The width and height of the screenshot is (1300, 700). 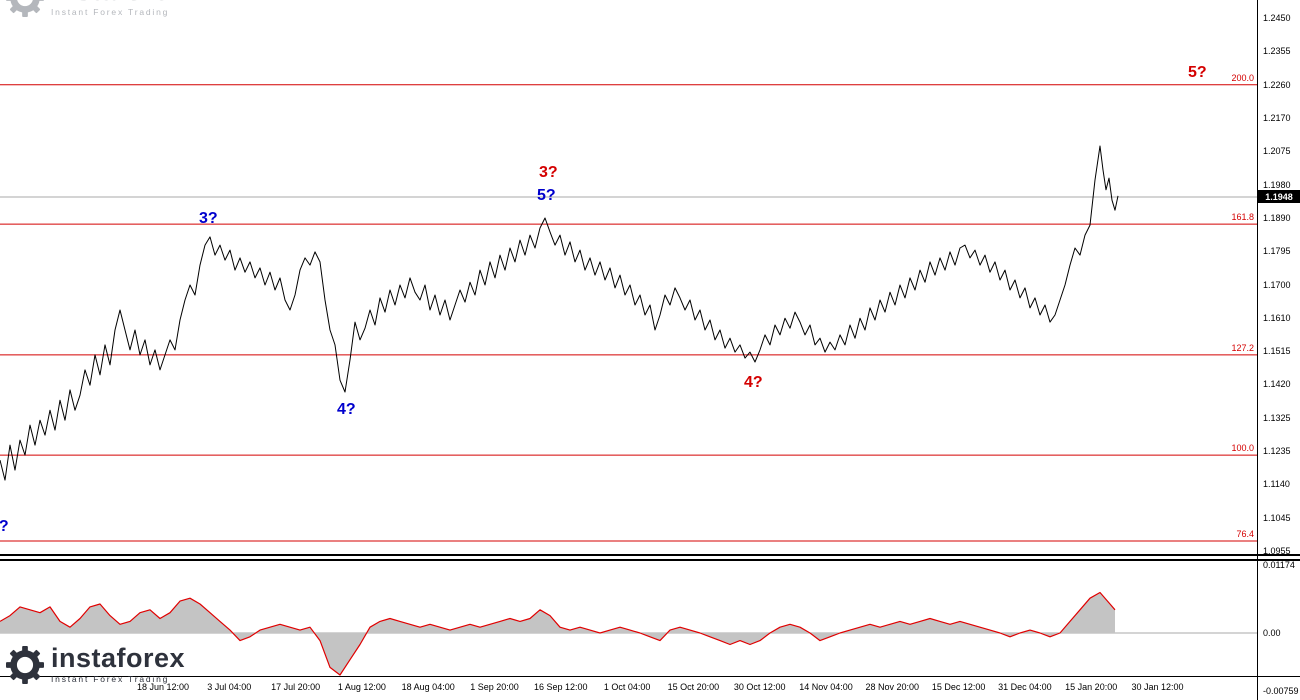 What do you see at coordinates (1277, 151) in the screenshot?
I see `price-axis-tick: 1.2075` at bounding box center [1277, 151].